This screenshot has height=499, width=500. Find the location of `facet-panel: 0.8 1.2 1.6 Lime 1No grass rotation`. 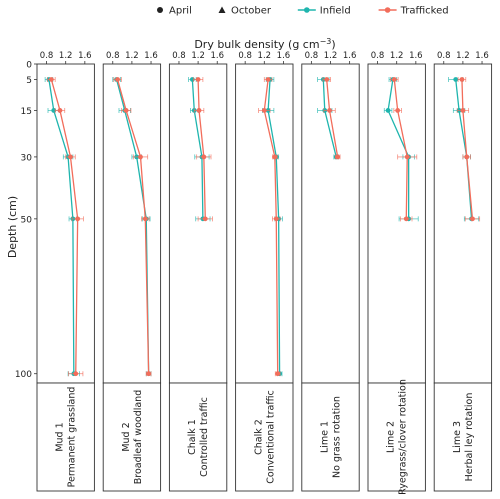

facet-panel: 0.8 1.2 1.6 Lime 1No grass rotation is located at coordinates (330, 271).